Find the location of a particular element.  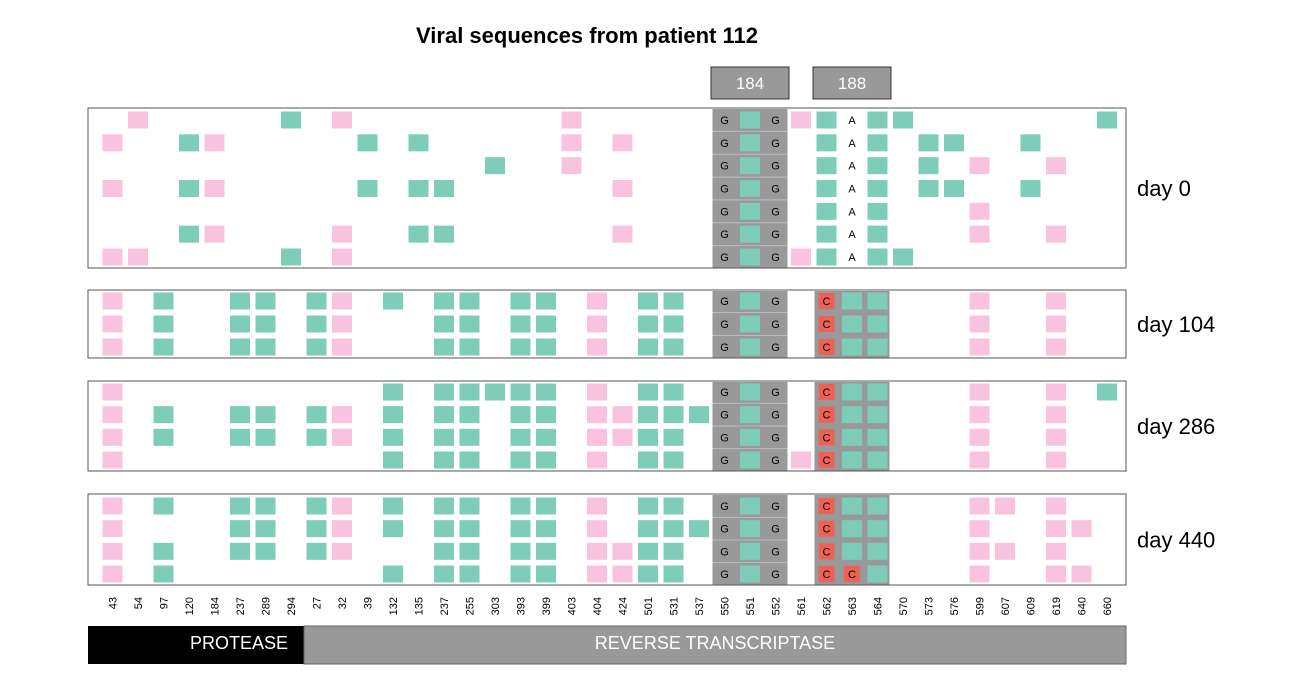

x-tick-label: 303 is located at coordinates (496, 606).